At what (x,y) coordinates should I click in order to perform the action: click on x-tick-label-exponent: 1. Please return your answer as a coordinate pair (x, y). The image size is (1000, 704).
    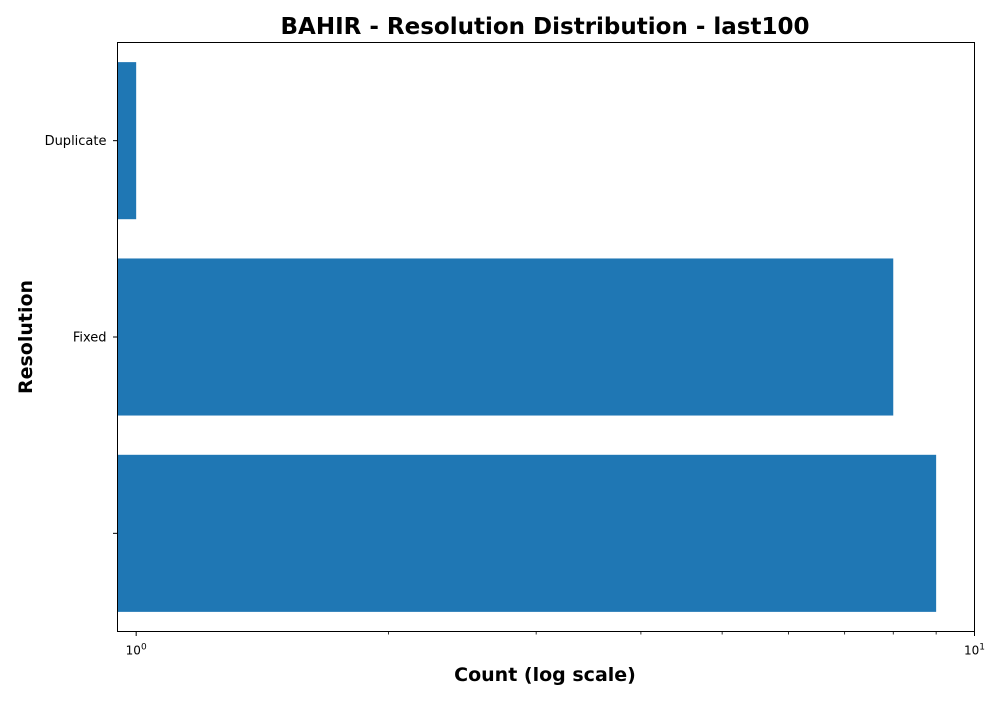
    Looking at the image, I should click on (982, 648).